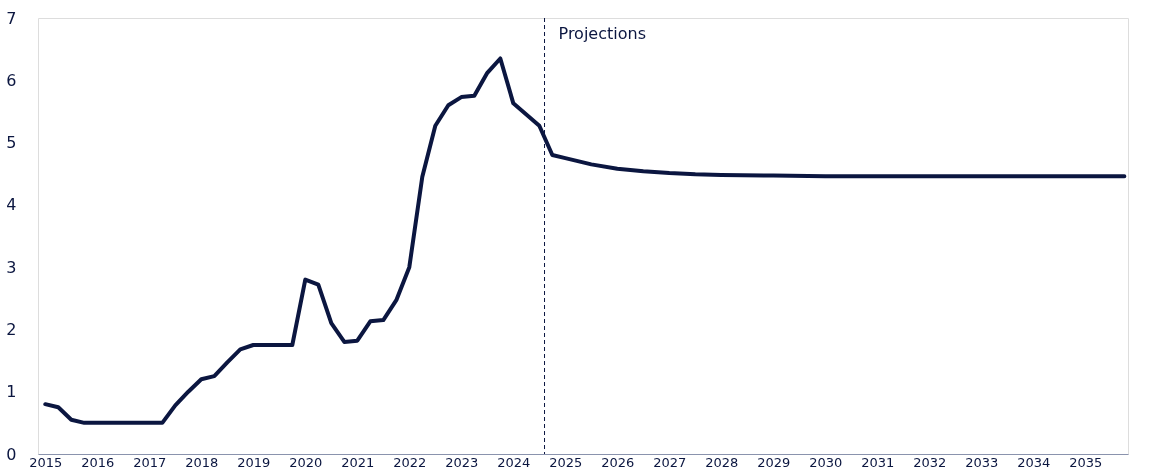  What do you see at coordinates (722, 462) in the screenshot?
I see `x-tick-label: 2028` at bounding box center [722, 462].